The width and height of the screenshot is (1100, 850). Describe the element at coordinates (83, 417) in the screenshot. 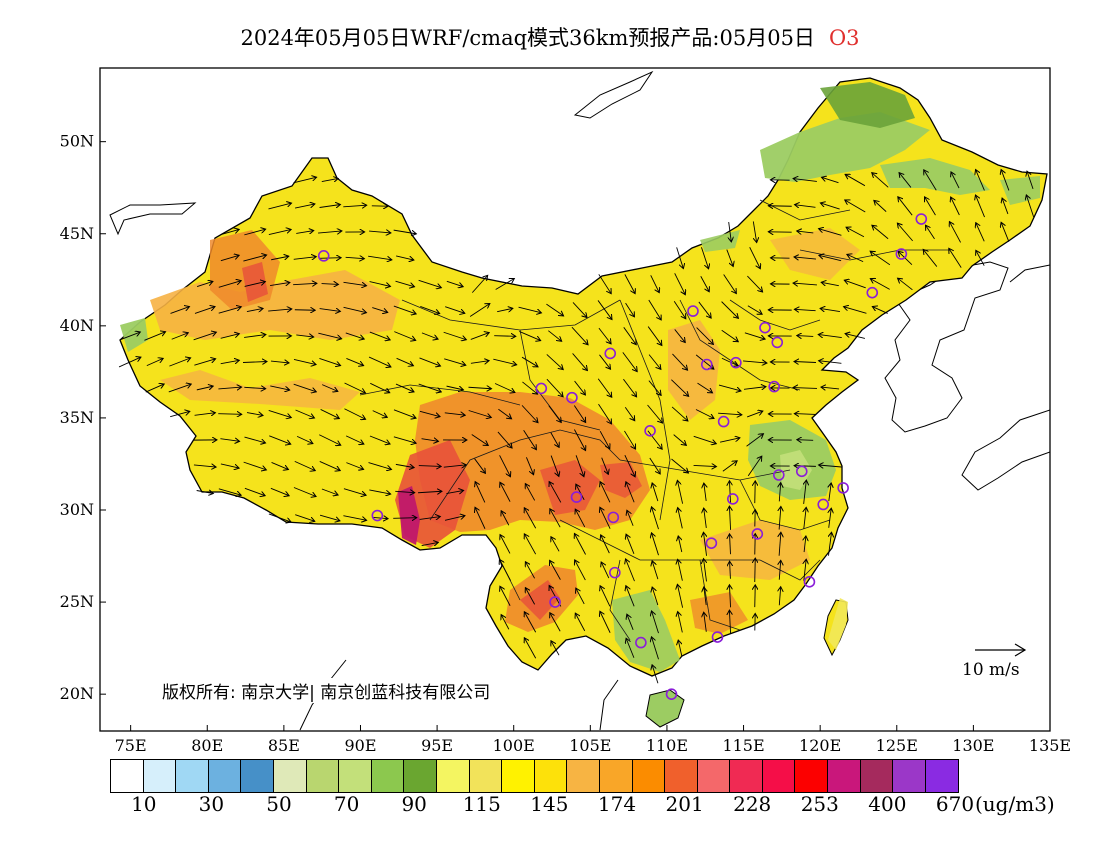

I see `latitude-axis: 20N 25N 30N 35N 40N 45N 50N` at that location.